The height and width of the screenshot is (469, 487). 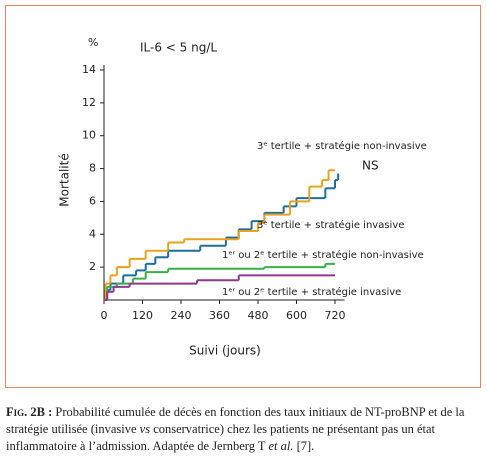 What do you see at coordinates (92, 233) in the screenshot?
I see `y-tick-label: 4` at bounding box center [92, 233].